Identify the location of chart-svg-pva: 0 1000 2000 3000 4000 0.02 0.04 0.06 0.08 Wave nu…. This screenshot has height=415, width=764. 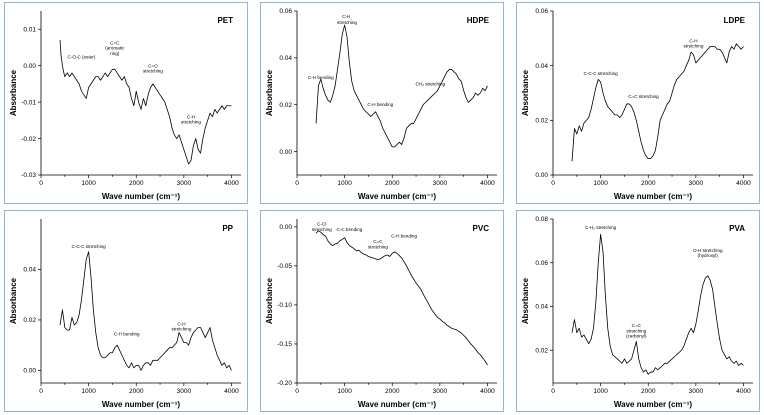
(637, 312).